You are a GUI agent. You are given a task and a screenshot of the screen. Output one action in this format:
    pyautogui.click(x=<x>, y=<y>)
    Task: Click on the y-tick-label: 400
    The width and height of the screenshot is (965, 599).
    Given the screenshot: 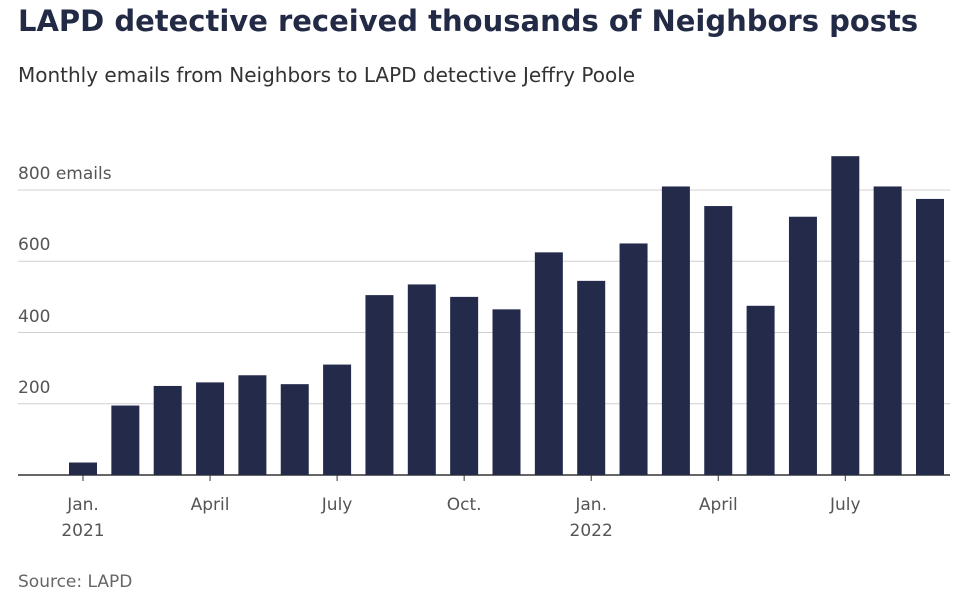 What is the action you would take?
    pyautogui.click(x=34, y=316)
    